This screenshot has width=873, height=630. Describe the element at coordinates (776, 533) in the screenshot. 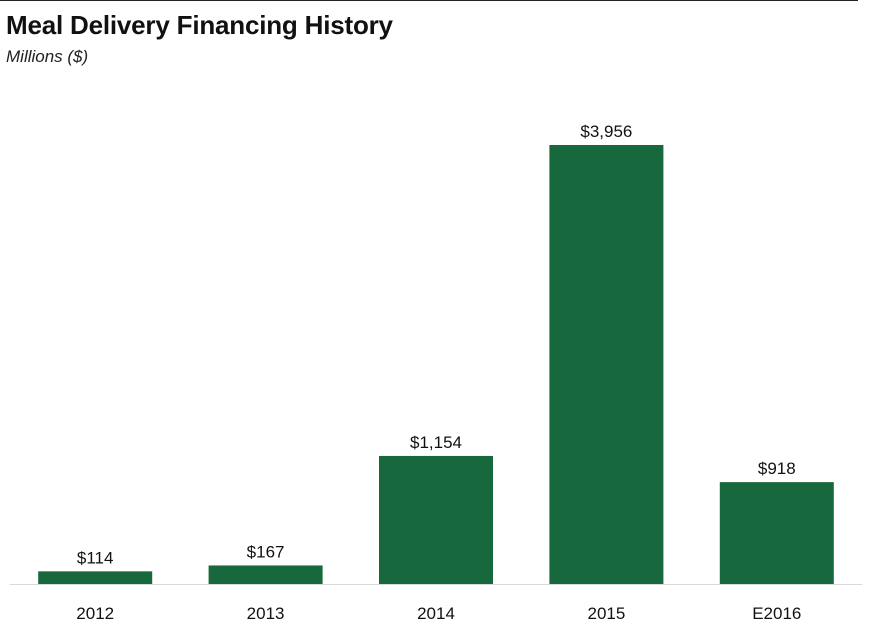

I see `bar-e2016` at that location.